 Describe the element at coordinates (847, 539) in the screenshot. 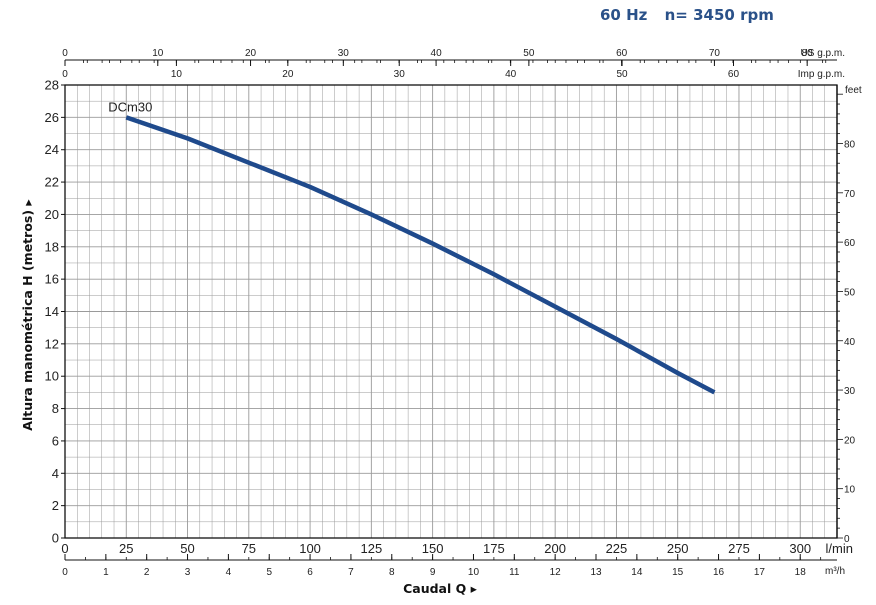

I see `feet-tick-label: 0` at that location.